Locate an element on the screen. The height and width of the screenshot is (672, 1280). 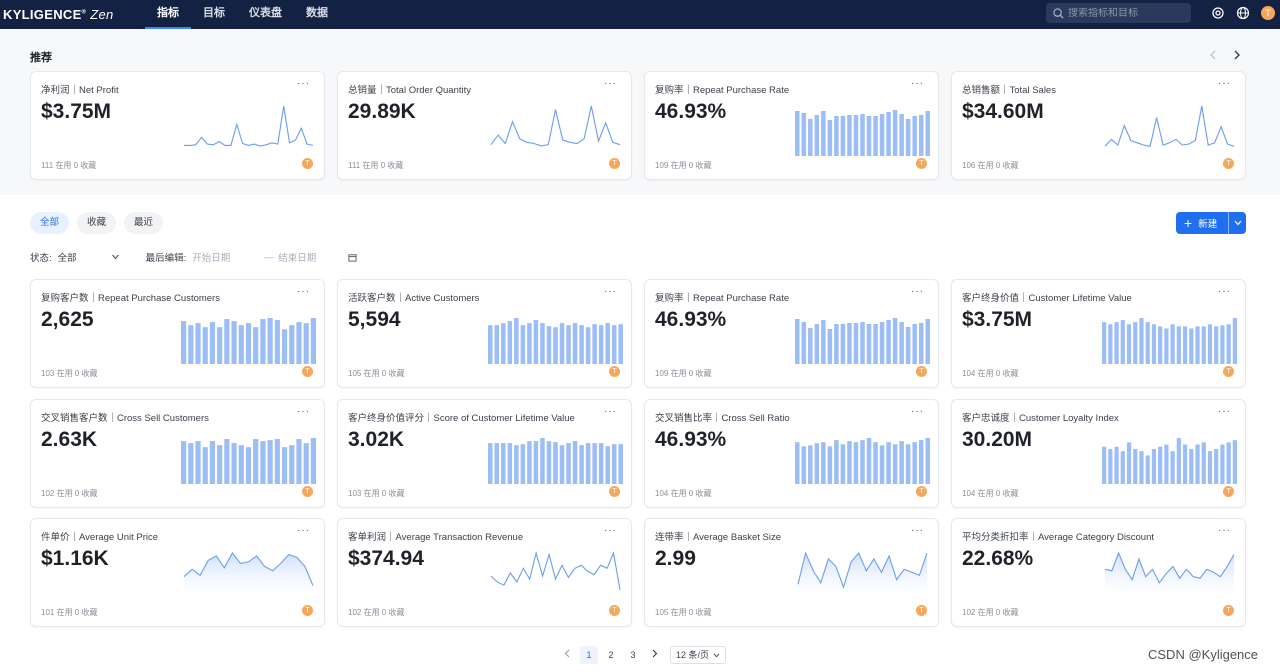
recommend-next-button is located at coordinates (1237, 55).